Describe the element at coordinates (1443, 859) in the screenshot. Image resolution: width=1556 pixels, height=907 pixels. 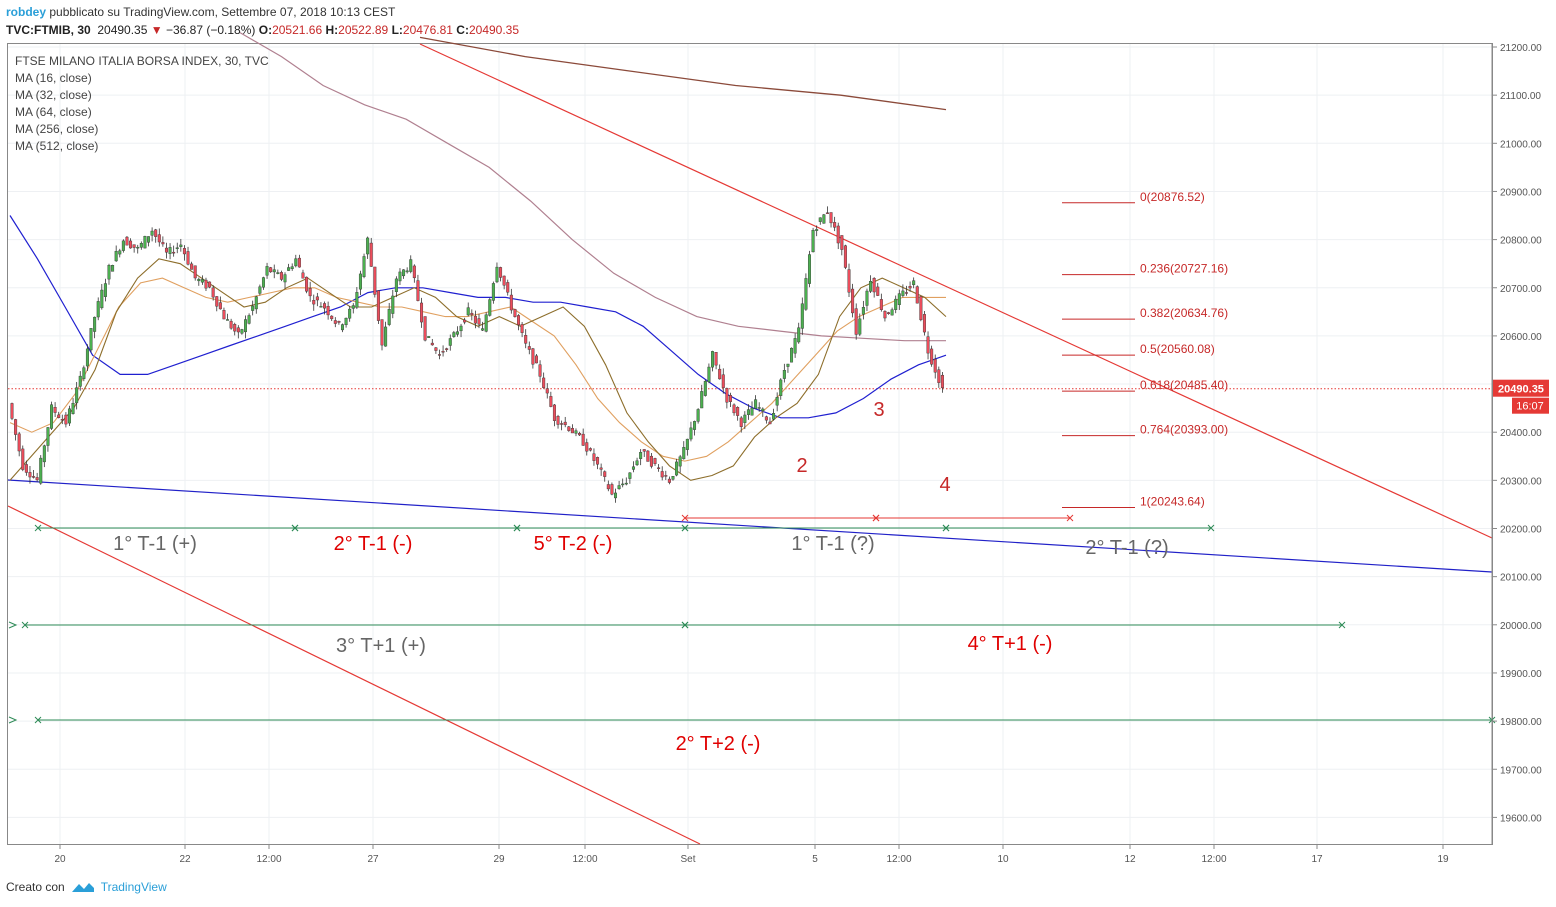
I see `x-tick-label: 19` at that location.